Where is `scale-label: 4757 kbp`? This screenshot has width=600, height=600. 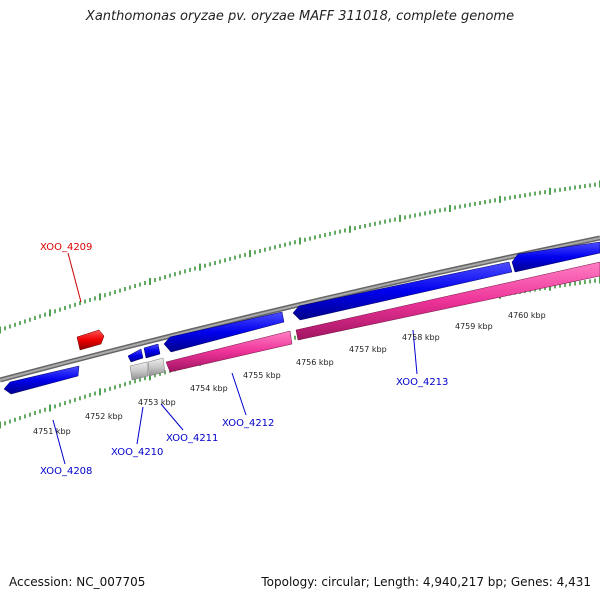
scale-label: 4757 kbp is located at coordinates (368, 349).